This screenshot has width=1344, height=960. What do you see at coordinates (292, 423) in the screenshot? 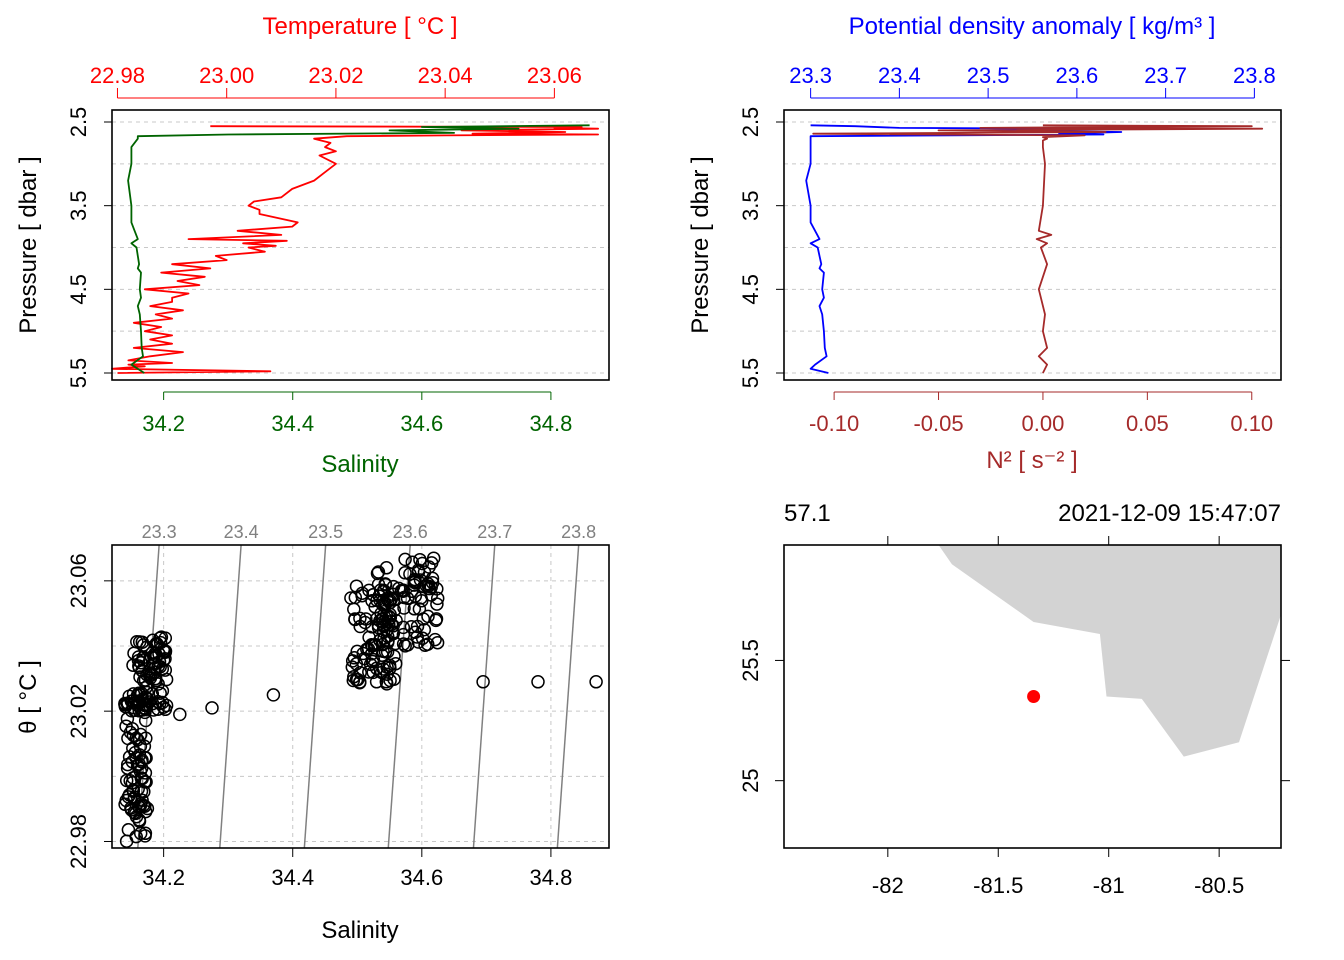
I see `bottom-axis-tick-label: 34.4` at bounding box center [292, 423].